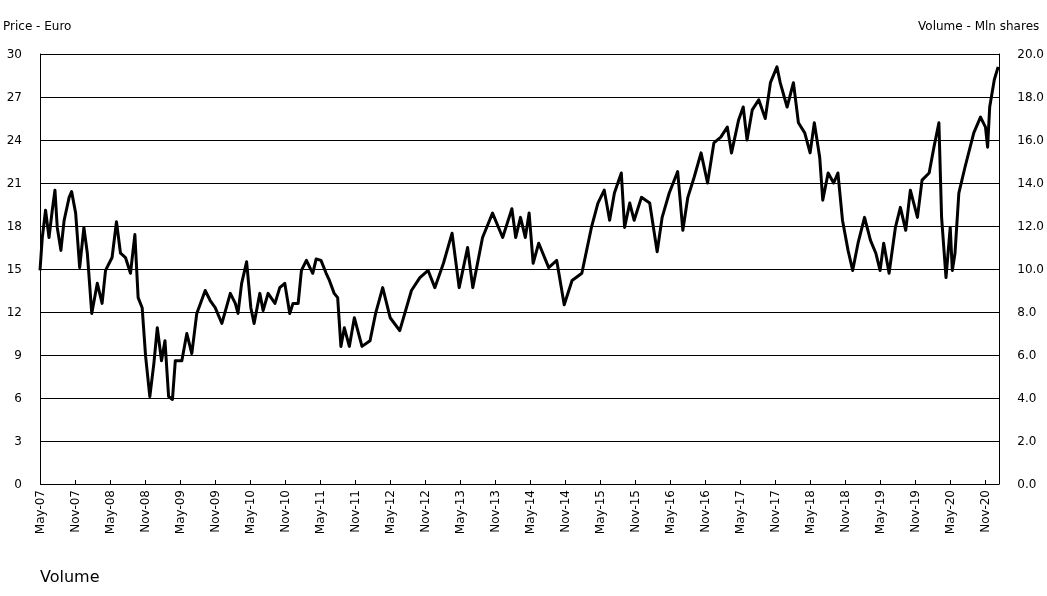 The image size is (1047, 596). I want to click on y-tick-label: 3, so click(18, 441).